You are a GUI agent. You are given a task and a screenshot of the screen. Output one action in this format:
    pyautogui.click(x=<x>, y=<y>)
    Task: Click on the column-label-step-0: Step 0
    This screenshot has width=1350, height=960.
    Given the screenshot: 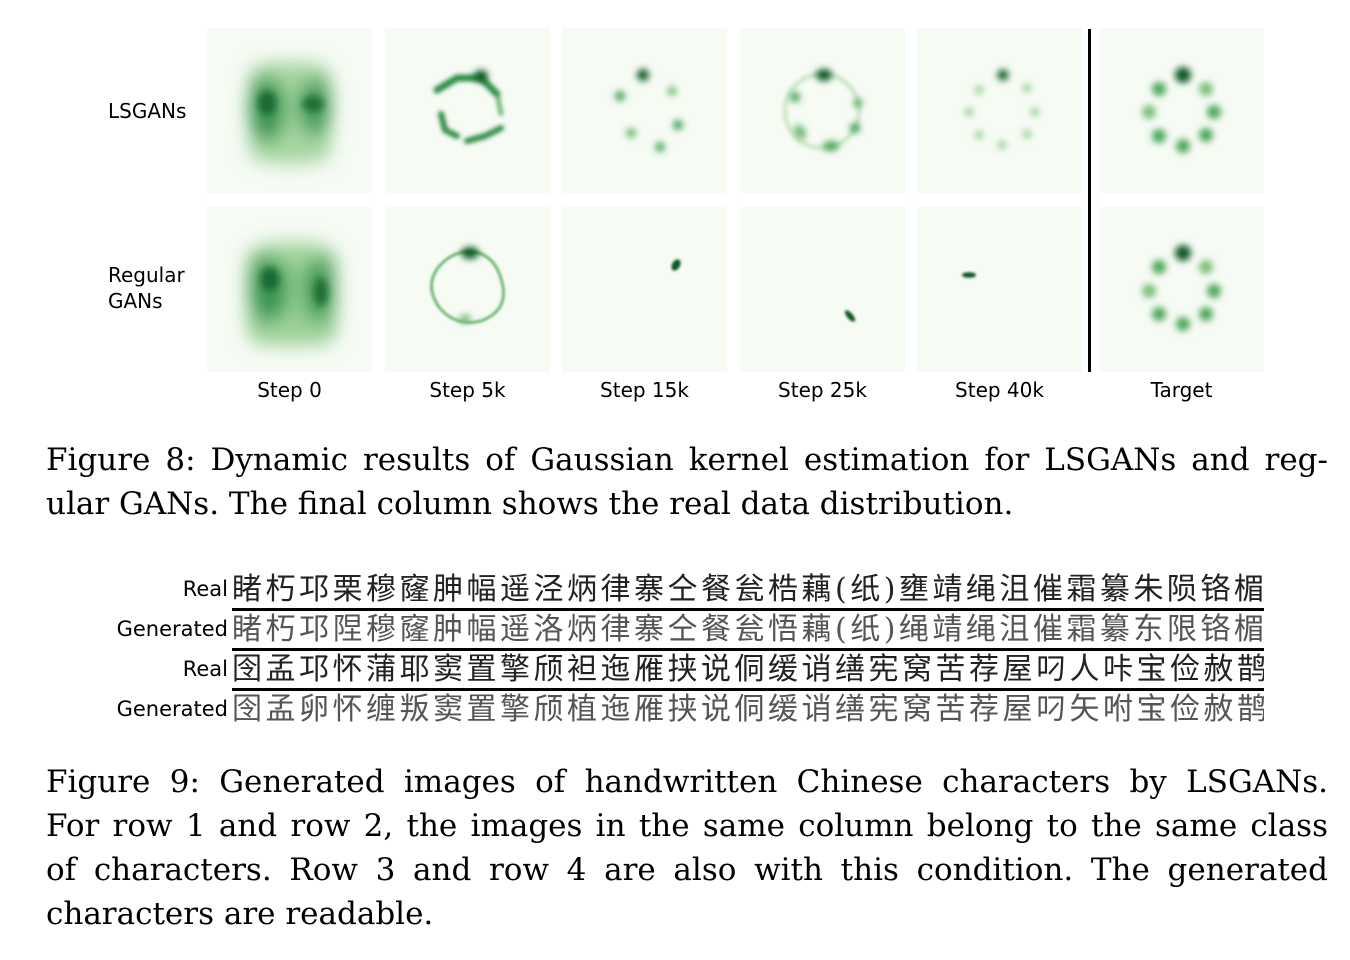 What is the action you would take?
    pyautogui.click(x=289, y=390)
    